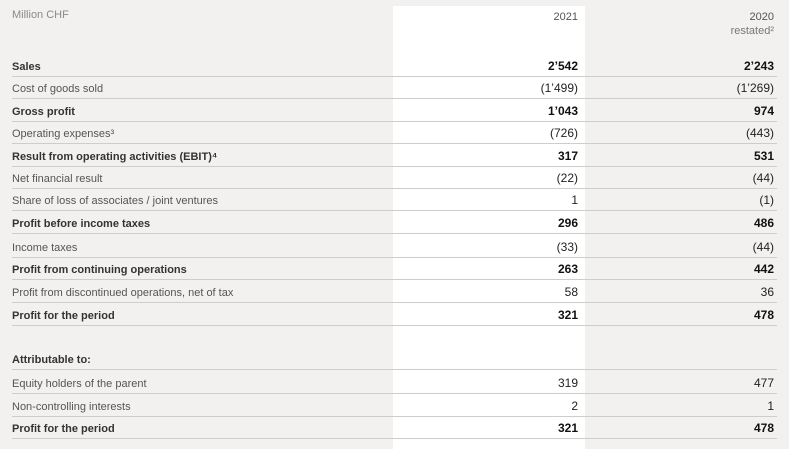 The width and height of the screenshot is (789, 449). Describe the element at coordinates (394, 269) in the screenshot. I see `table-row: Profit from continuing operations 263 442` at that location.